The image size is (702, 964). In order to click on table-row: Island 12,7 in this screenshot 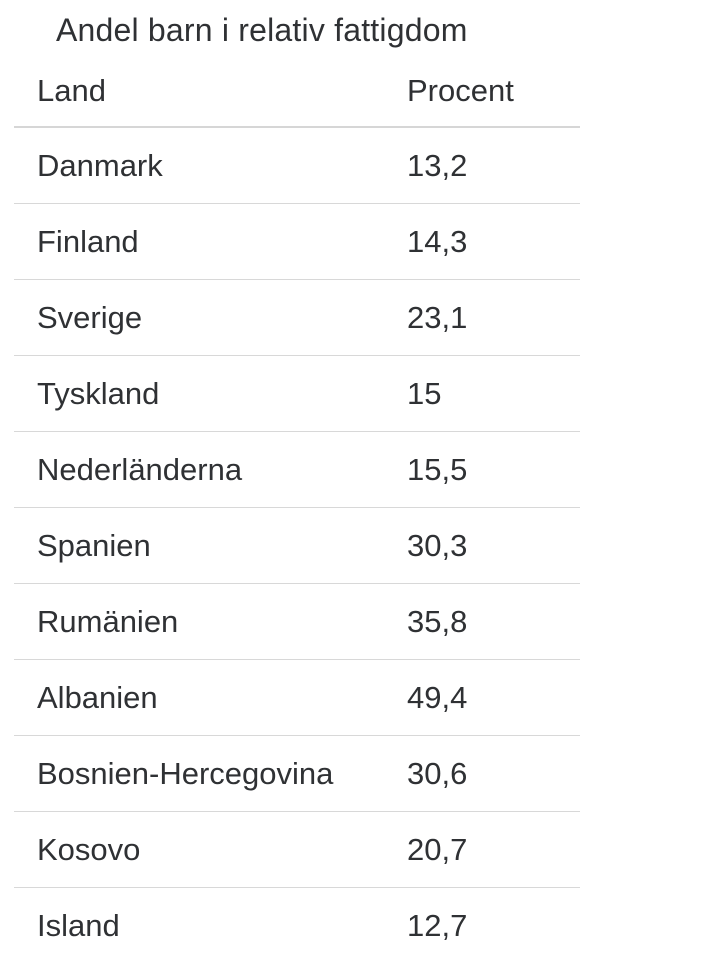, I will do `click(297, 926)`.